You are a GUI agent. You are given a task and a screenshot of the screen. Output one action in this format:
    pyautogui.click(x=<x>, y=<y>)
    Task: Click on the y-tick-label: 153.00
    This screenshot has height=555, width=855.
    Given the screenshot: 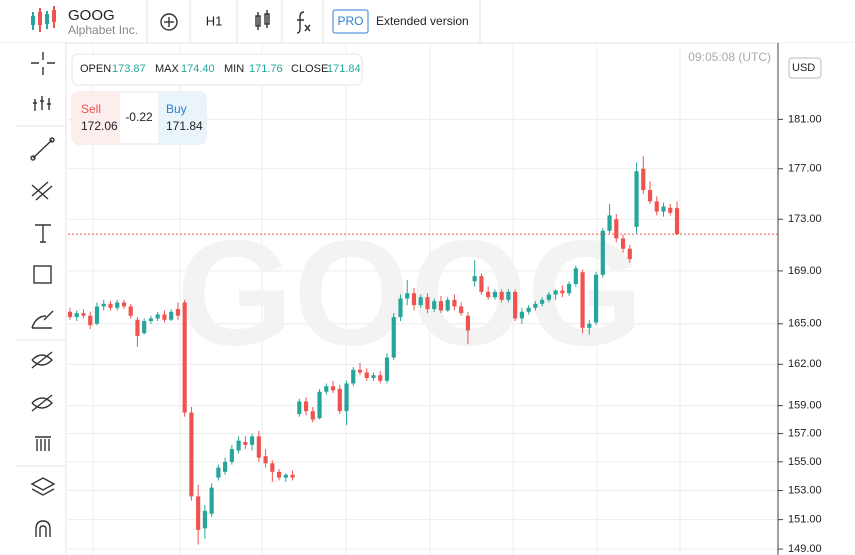 What is the action you would take?
    pyautogui.click(x=805, y=490)
    